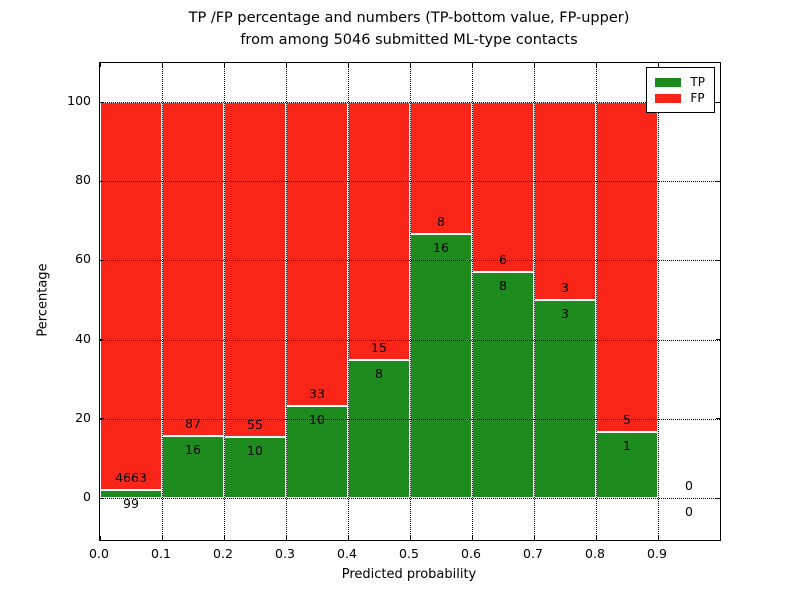 This screenshot has width=800, height=600. Describe the element at coordinates (565, 313) in the screenshot. I see `tp-count-label: 3` at that location.